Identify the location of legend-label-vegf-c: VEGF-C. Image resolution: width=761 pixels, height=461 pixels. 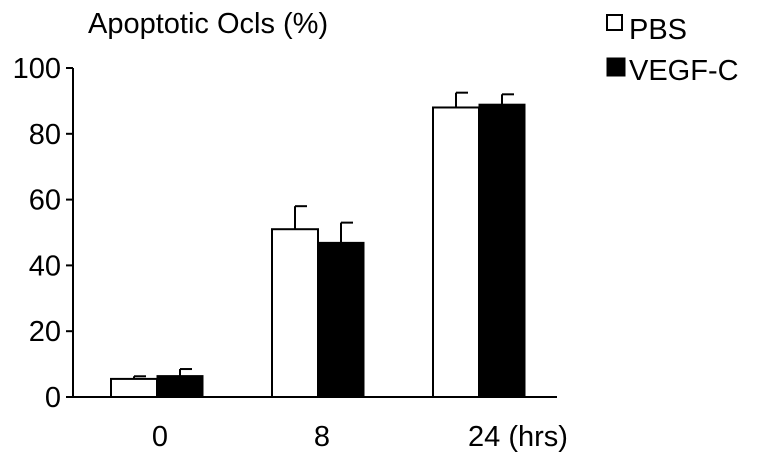
(684, 71).